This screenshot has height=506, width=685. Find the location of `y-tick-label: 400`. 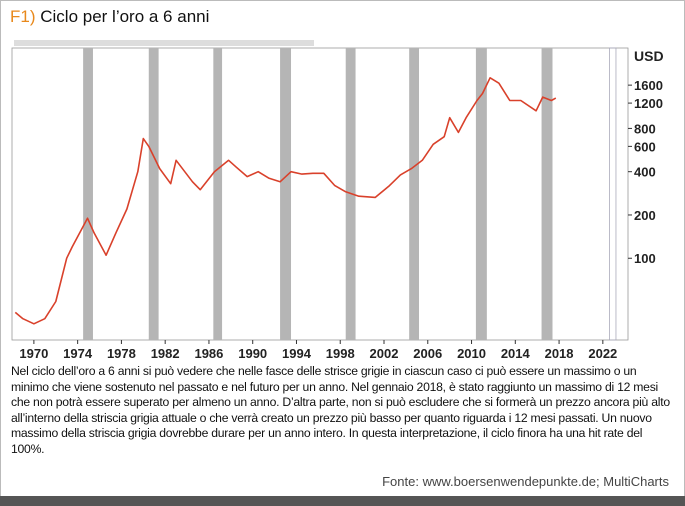

y-tick-label: 400 is located at coordinates (645, 172).